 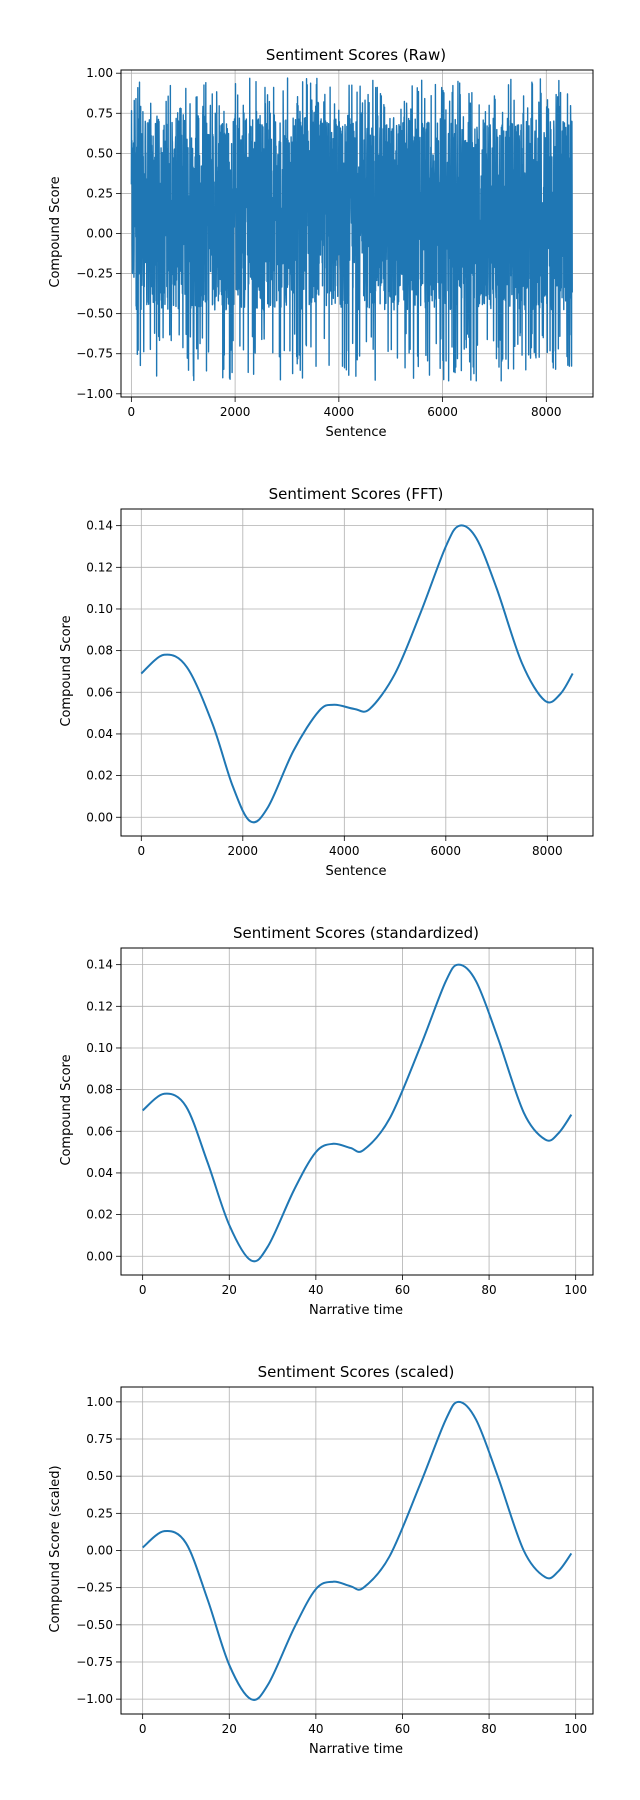 I want to click on chart-title: Sentiment Scores (Raw), so click(x=356, y=55).